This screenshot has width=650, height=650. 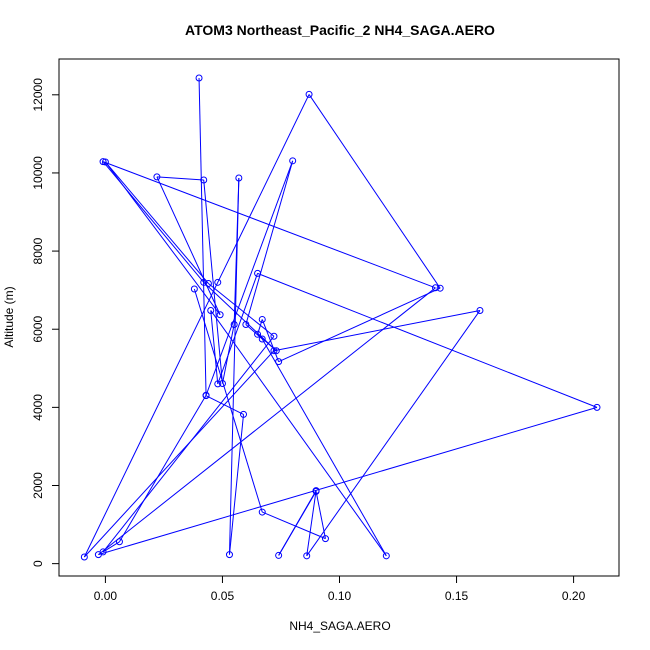 What do you see at coordinates (38, 95) in the screenshot?
I see `y-tick-label: 12000` at bounding box center [38, 95].